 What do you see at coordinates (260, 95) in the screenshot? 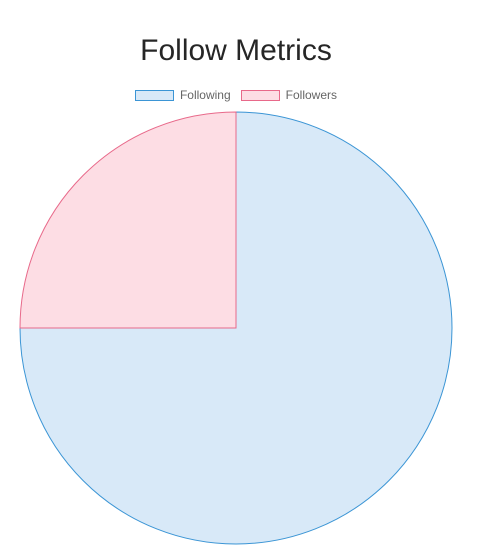
I see `legend-swatch-followers` at bounding box center [260, 95].